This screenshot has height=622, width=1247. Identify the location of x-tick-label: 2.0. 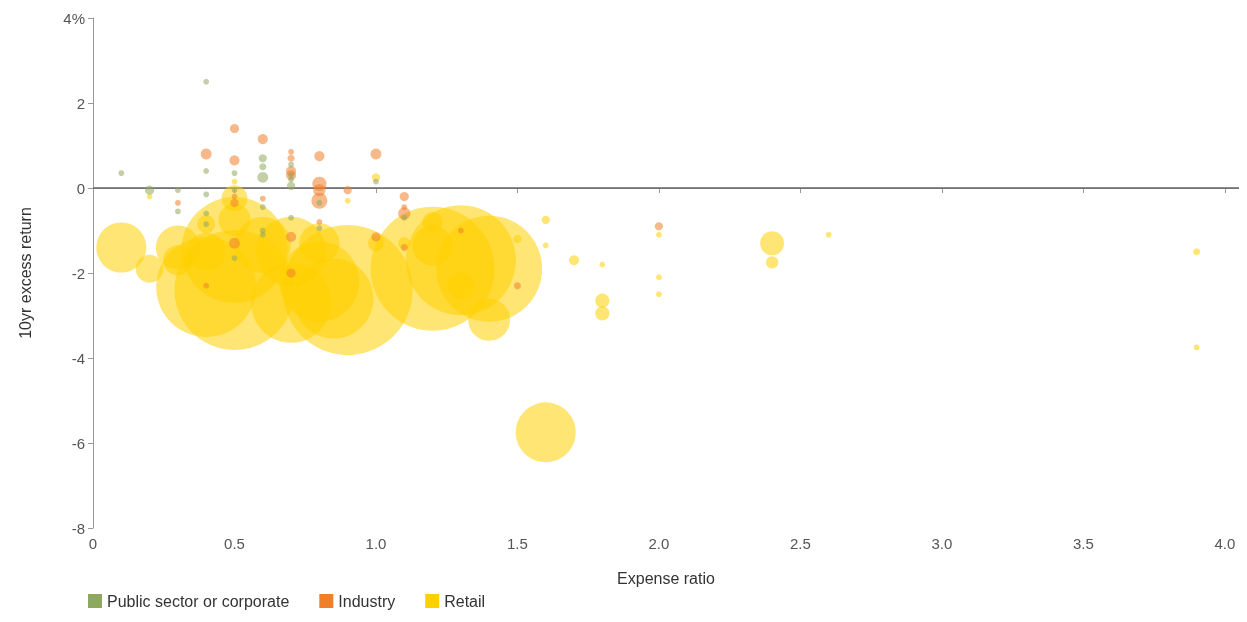
(659, 543).